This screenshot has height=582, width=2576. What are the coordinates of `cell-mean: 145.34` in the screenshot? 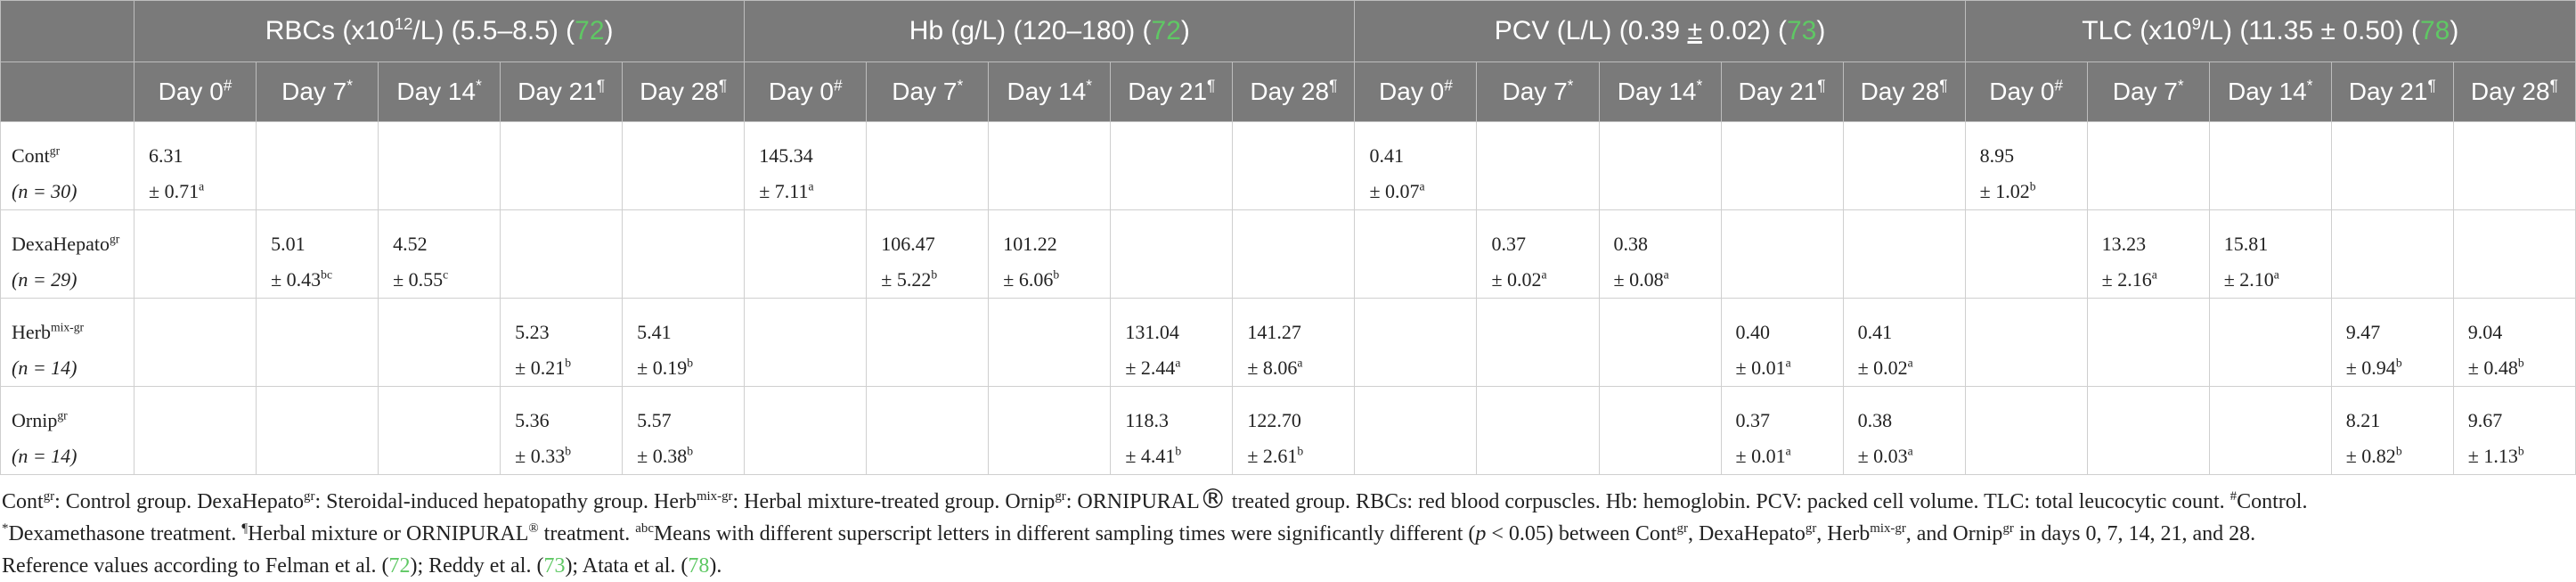 It's located at (786, 155).